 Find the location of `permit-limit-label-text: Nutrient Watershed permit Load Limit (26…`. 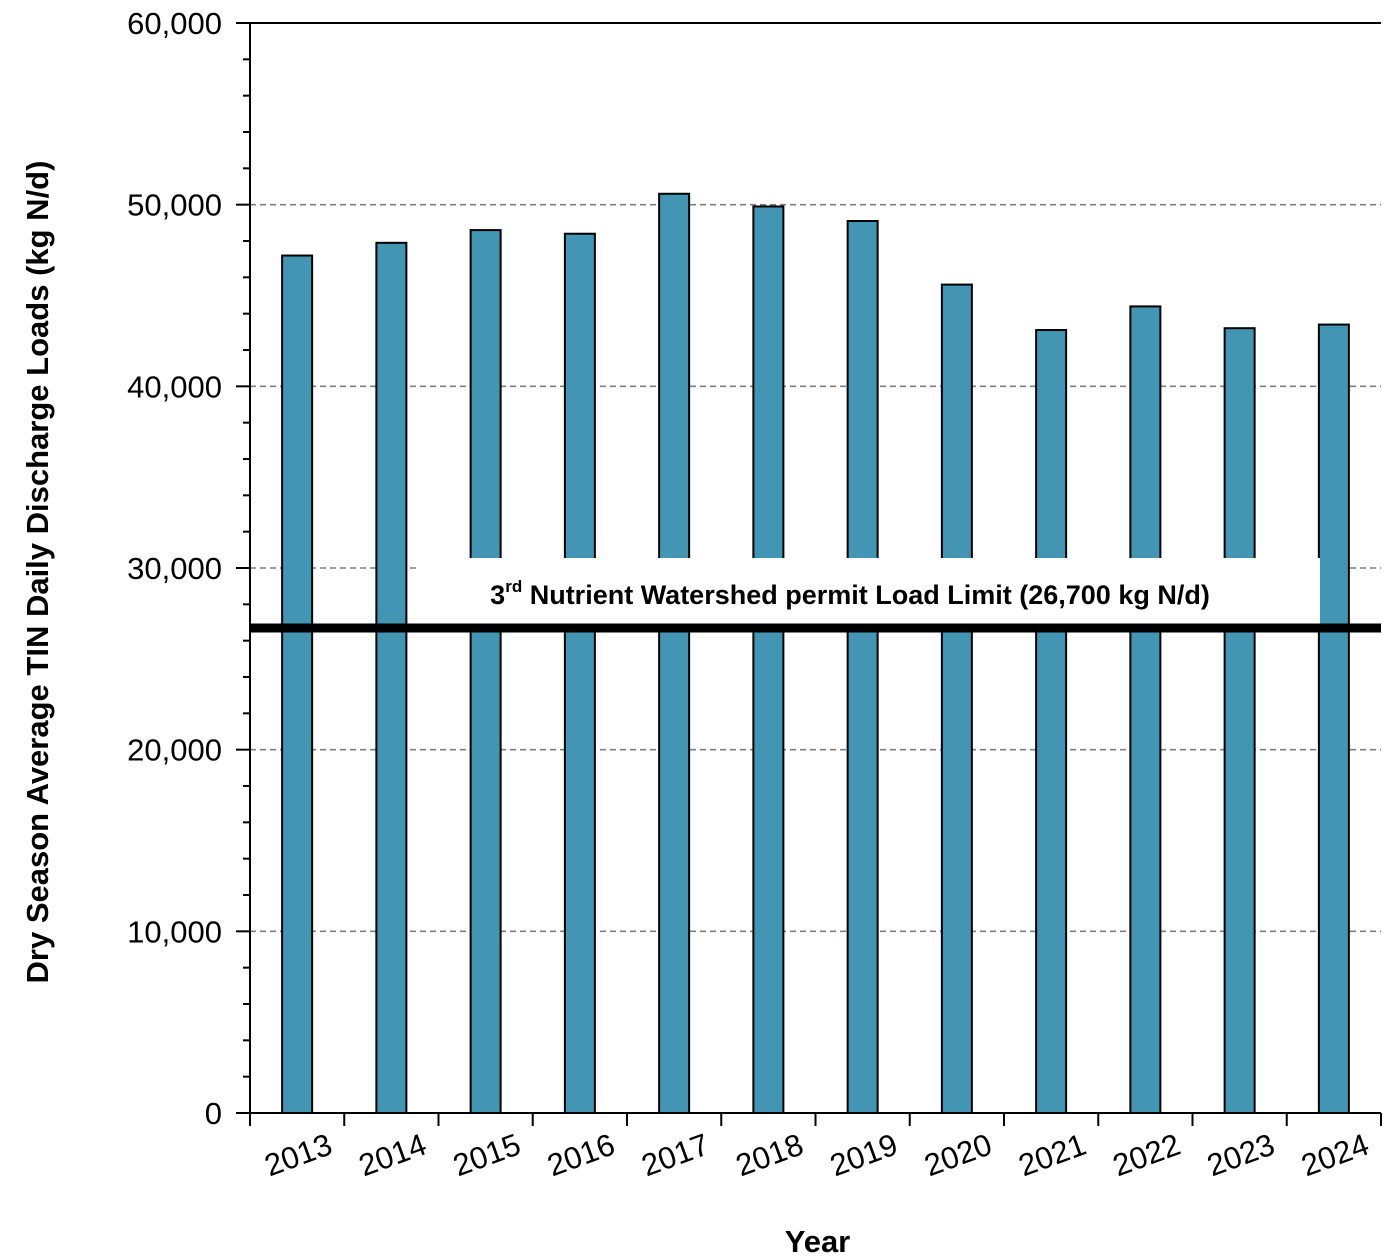

permit-limit-label-text: Nutrient Watershed permit Load Limit (26… is located at coordinates (866, 595).